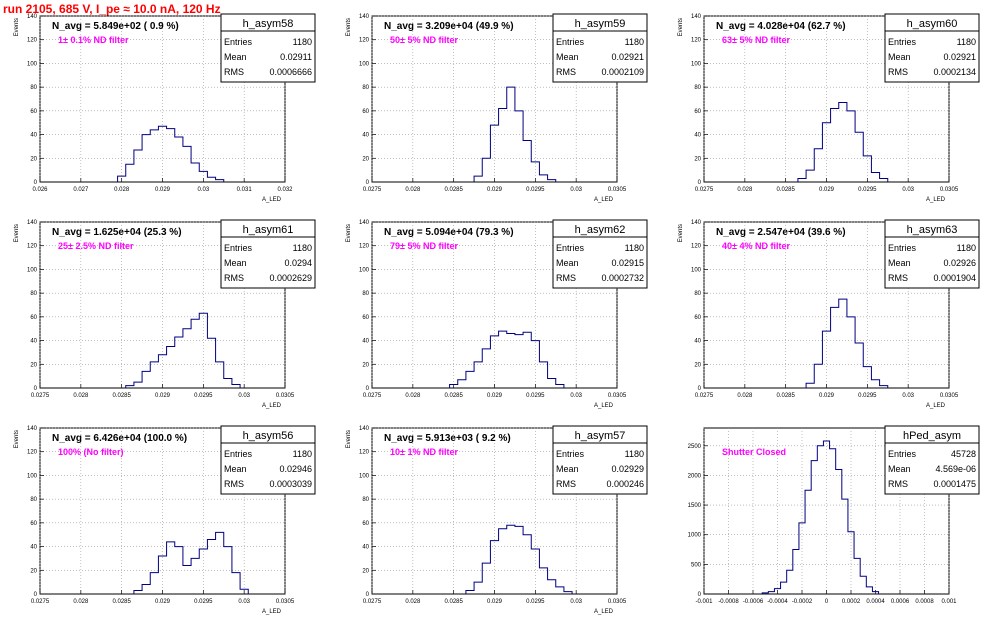 This screenshot has width=996, height=622. I want to click on filter-label: 63± 5% ND filter, so click(756, 40).